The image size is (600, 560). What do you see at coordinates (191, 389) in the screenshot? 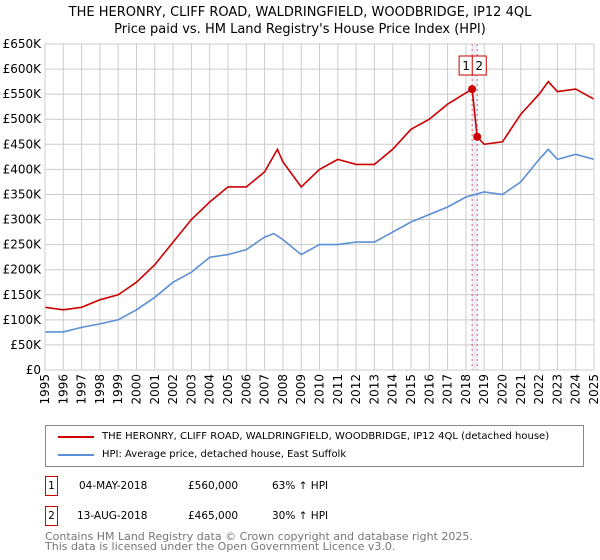
I see `x-tick-label: 2003` at bounding box center [191, 389].